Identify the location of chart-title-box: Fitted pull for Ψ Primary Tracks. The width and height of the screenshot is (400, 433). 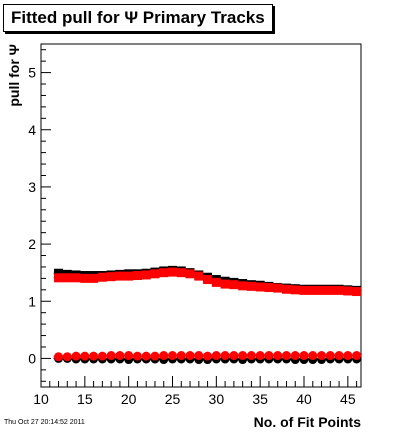
(138, 18).